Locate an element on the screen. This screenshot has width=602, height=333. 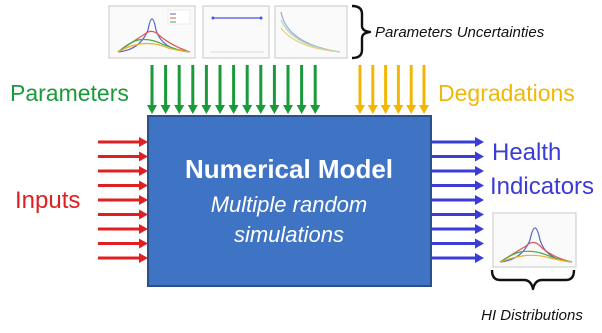
uniform-distribution-plot is located at coordinates (236, 32).